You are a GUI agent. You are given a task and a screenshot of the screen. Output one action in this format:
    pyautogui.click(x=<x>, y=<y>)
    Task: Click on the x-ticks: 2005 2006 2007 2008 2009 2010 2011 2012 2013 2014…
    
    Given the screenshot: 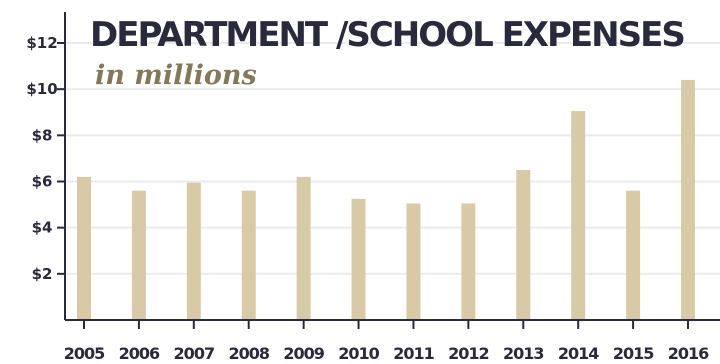 What is the action you would take?
    pyautogui.click(x=387, y=341)
    